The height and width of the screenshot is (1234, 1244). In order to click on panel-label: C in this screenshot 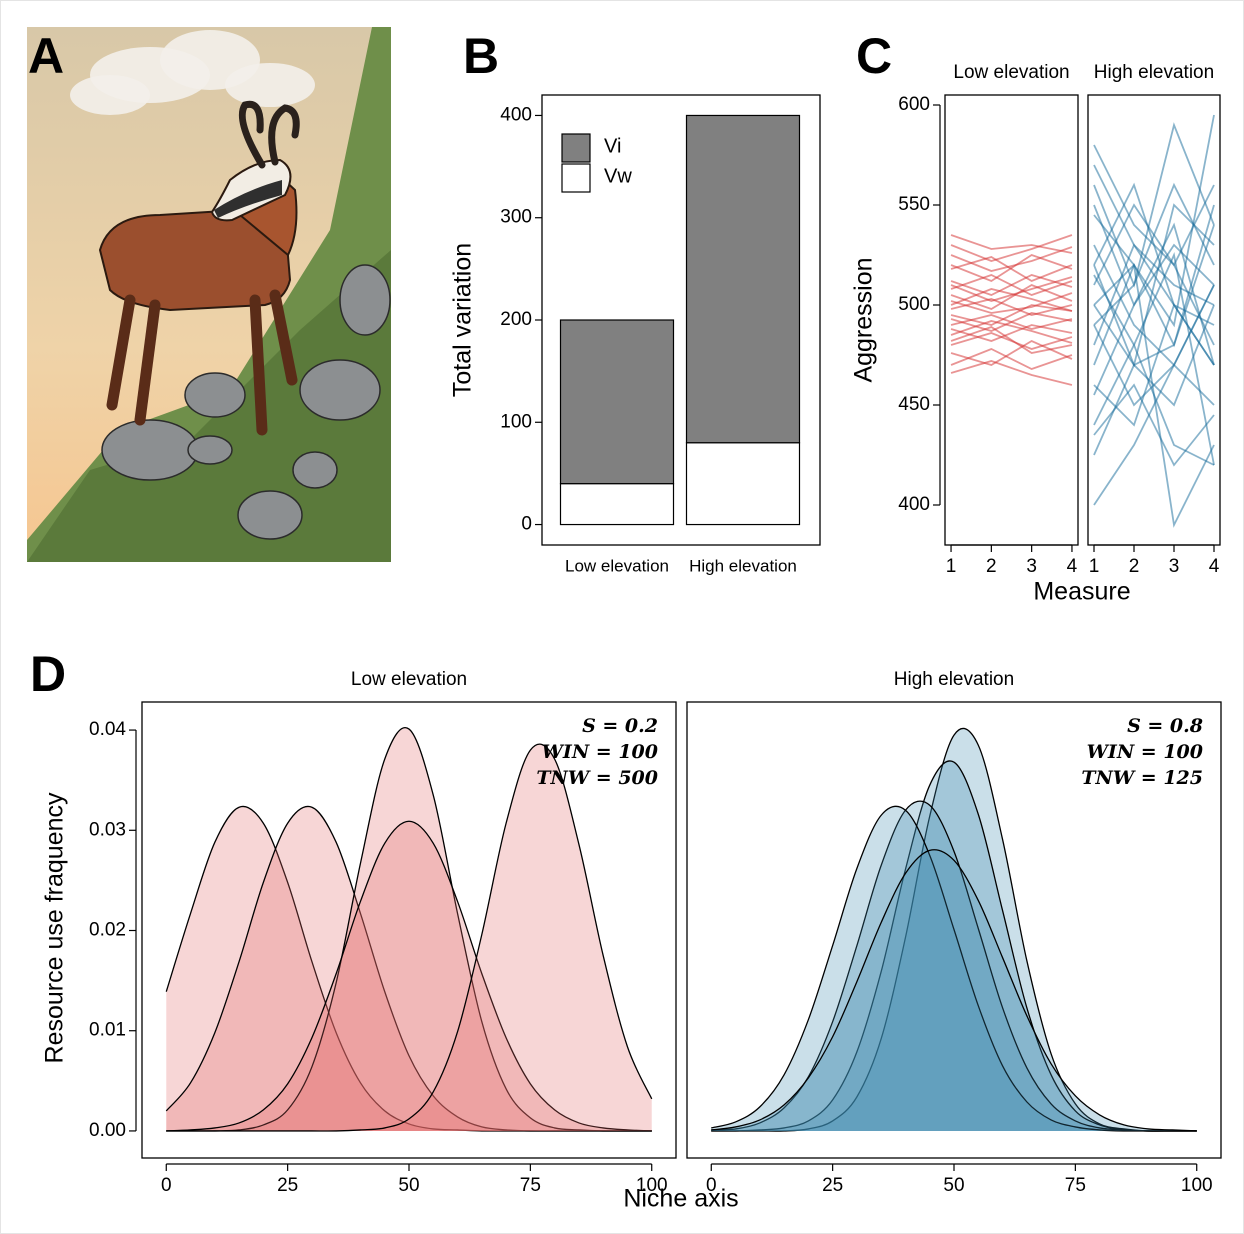, I will do `click(874, 56)`.